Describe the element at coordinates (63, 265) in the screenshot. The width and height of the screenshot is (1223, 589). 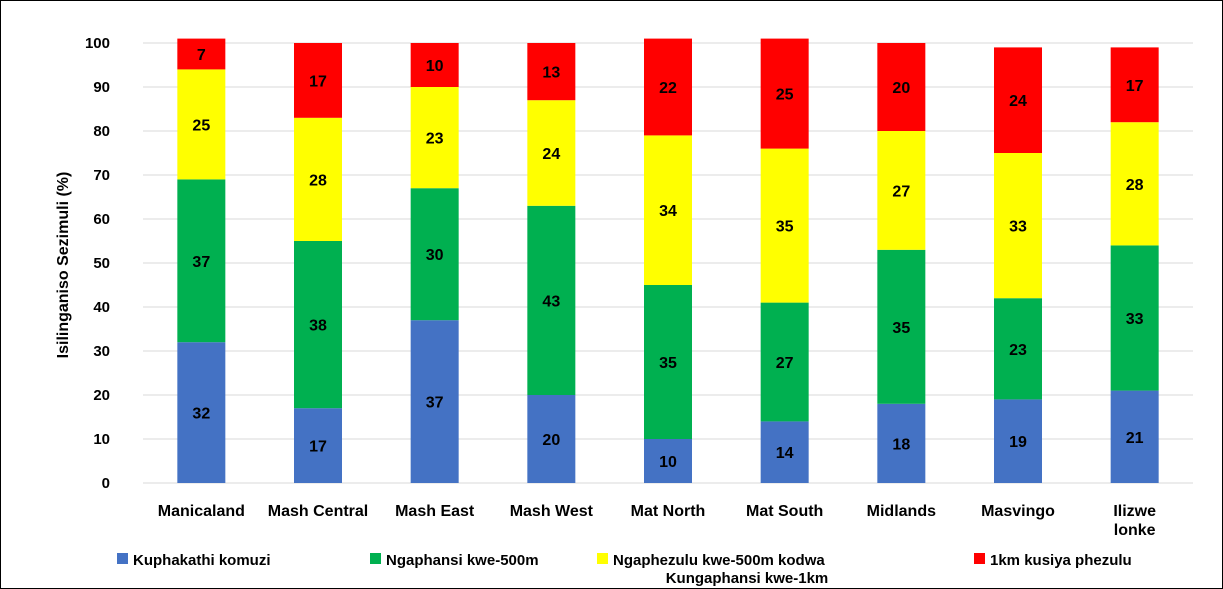
I see `y-axis-label: Isilinganiso Sezimuli (%)` at that location.